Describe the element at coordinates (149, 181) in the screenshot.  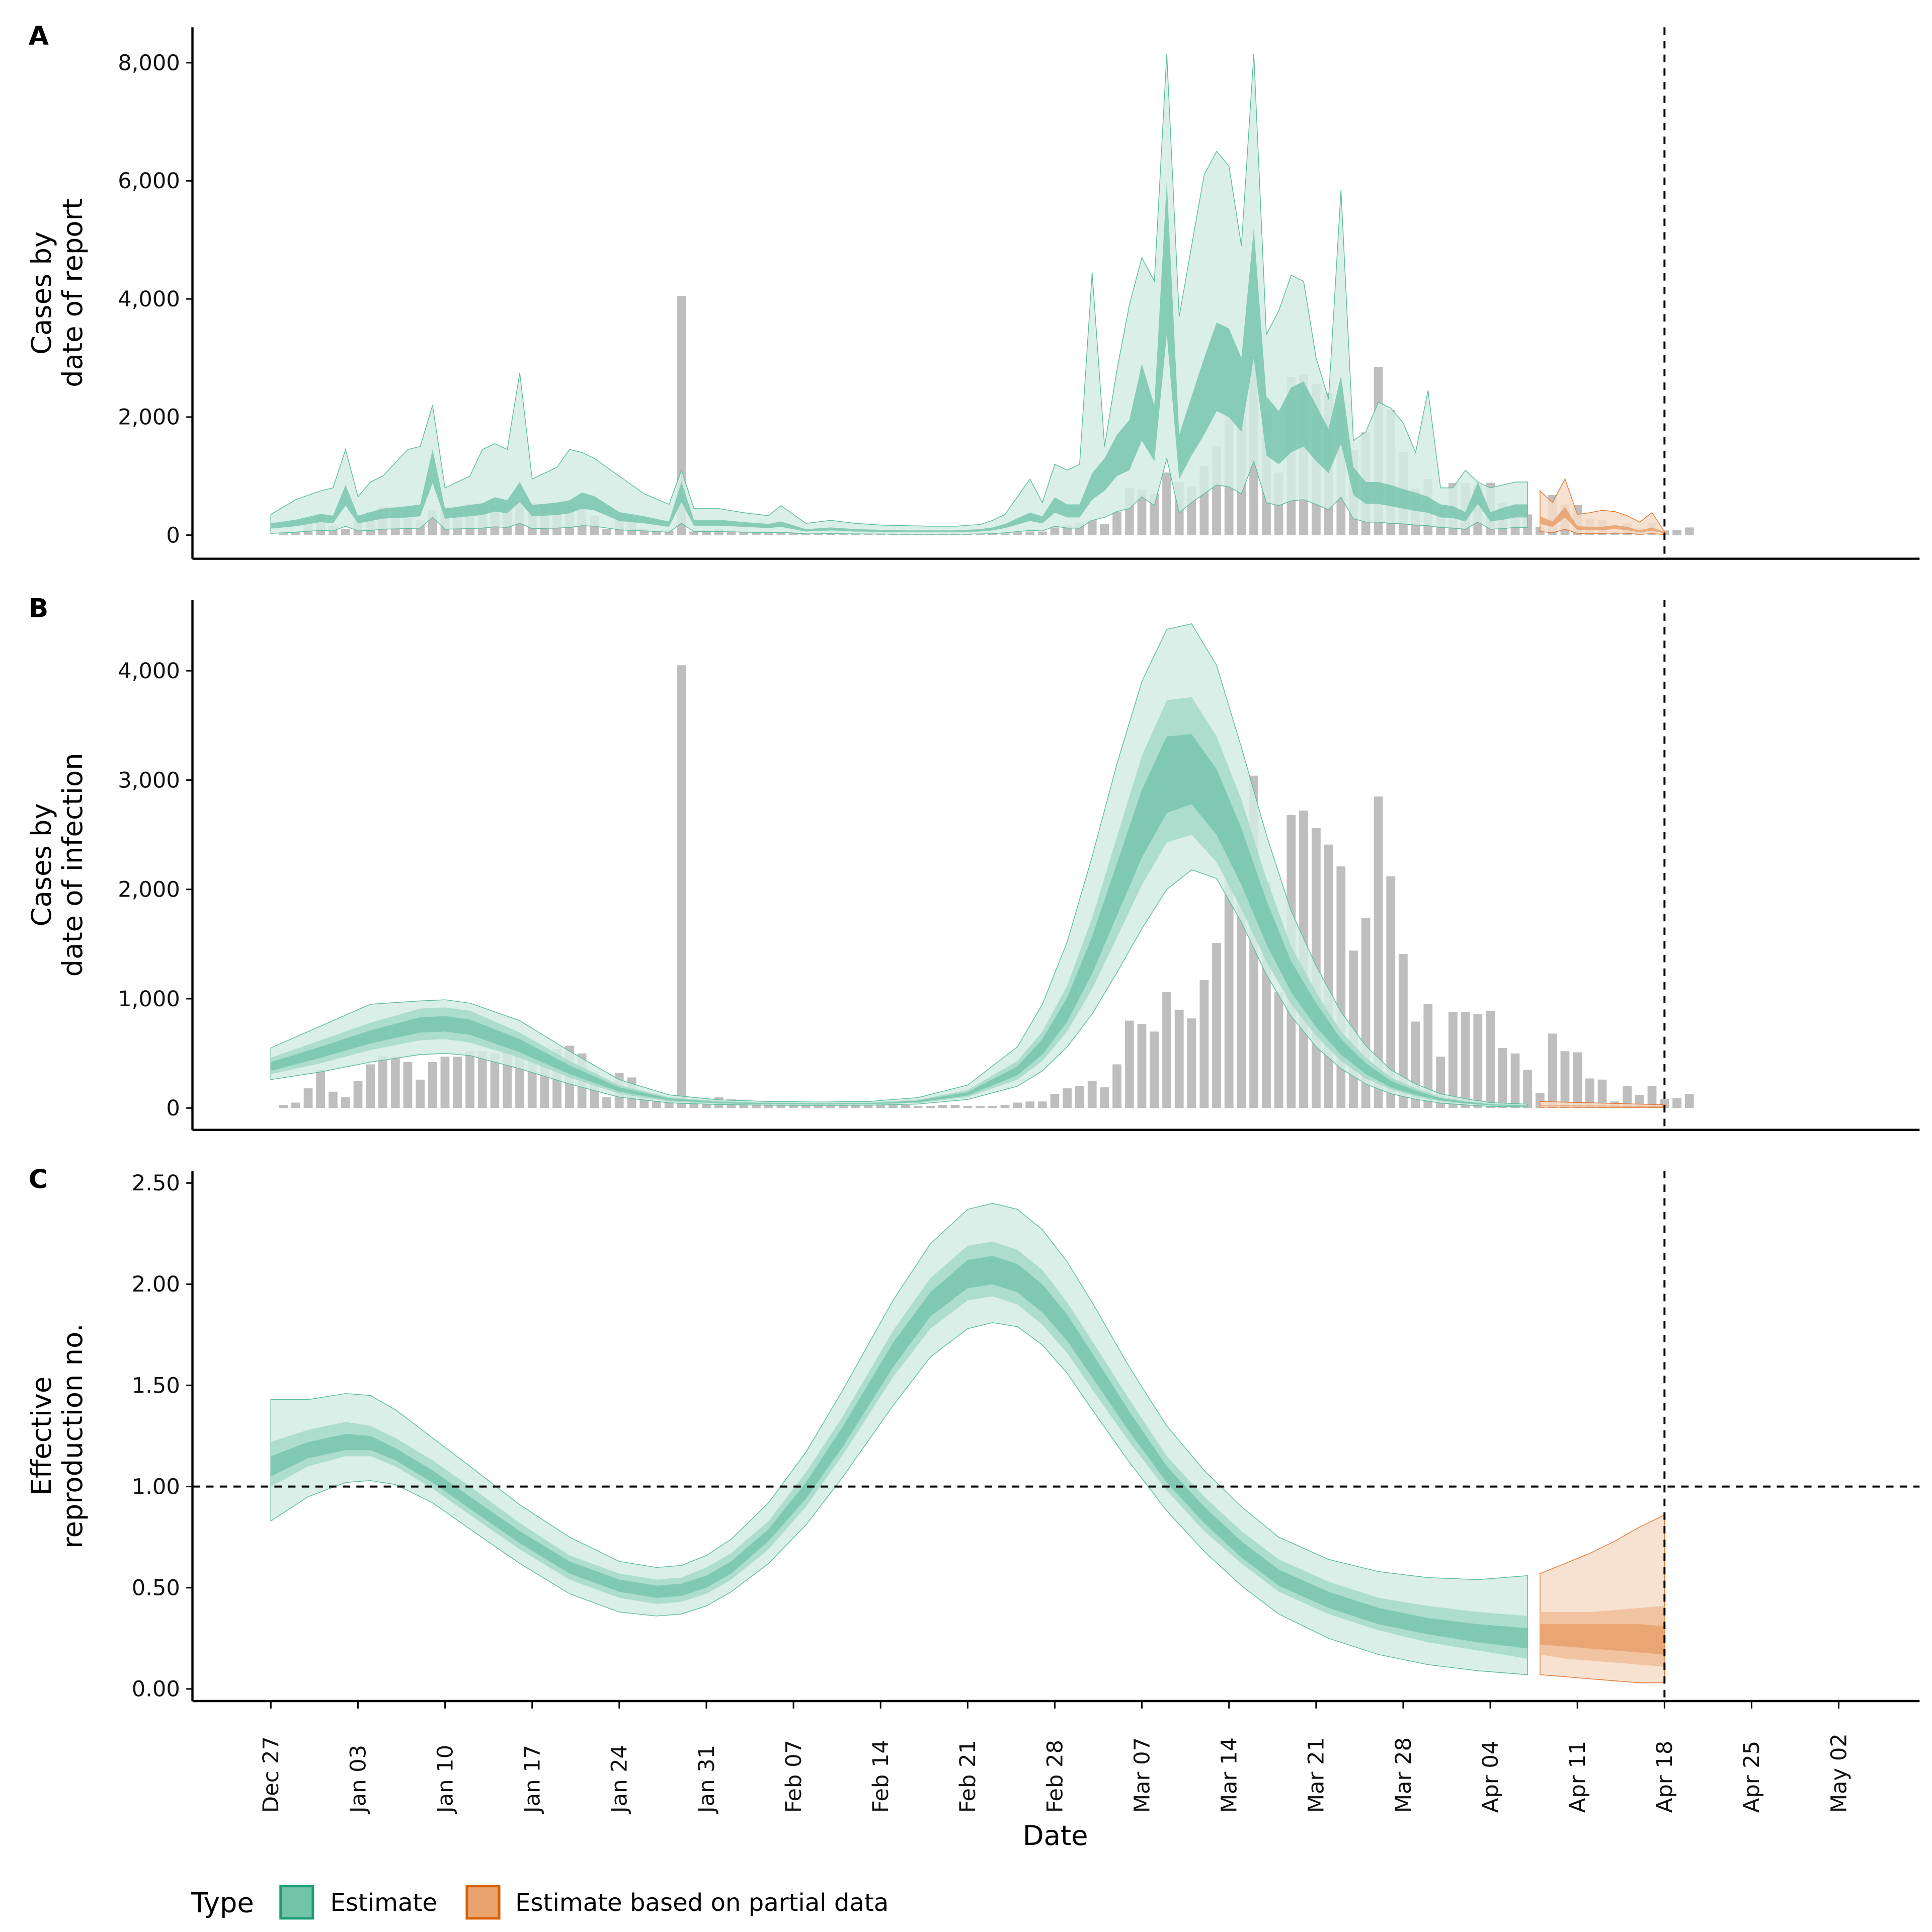
I see `y-tick-label: 6,000` at that location.